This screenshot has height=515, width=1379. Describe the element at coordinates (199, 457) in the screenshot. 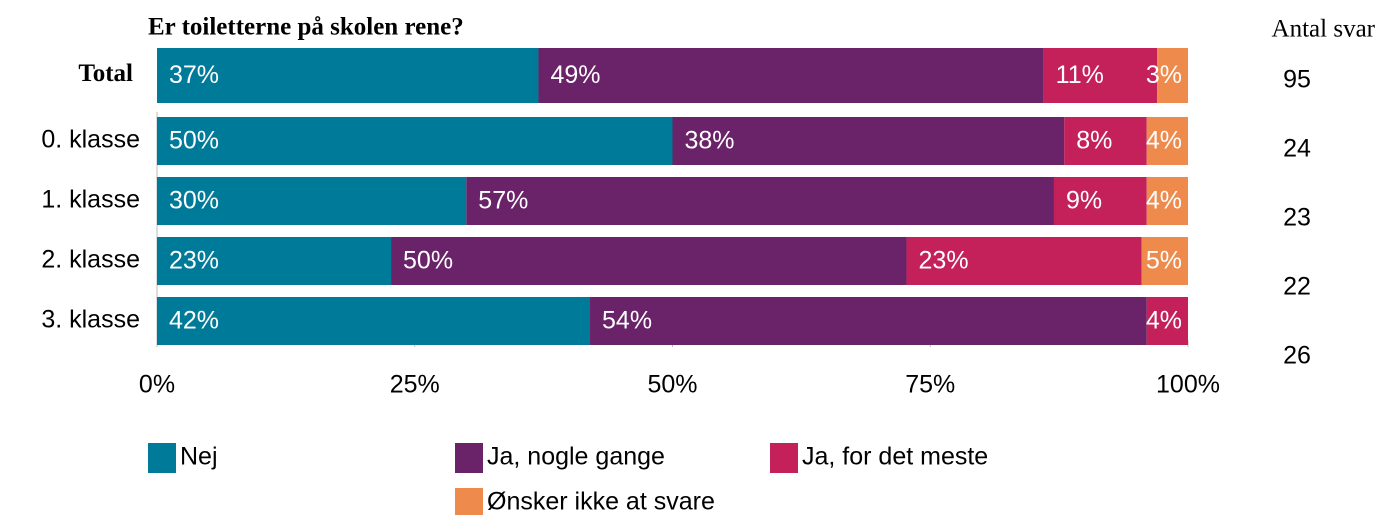

I see `legend-label: Nej` at that location.